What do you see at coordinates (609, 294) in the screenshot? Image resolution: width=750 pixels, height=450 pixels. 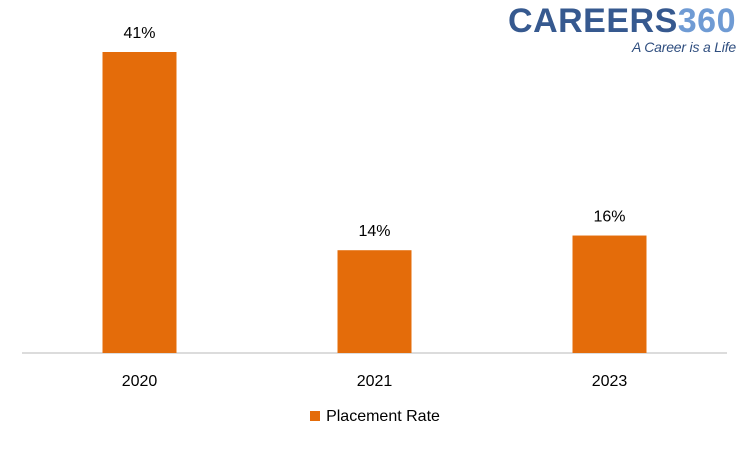 I see `bar-2023` at bounding box center [609, 294].